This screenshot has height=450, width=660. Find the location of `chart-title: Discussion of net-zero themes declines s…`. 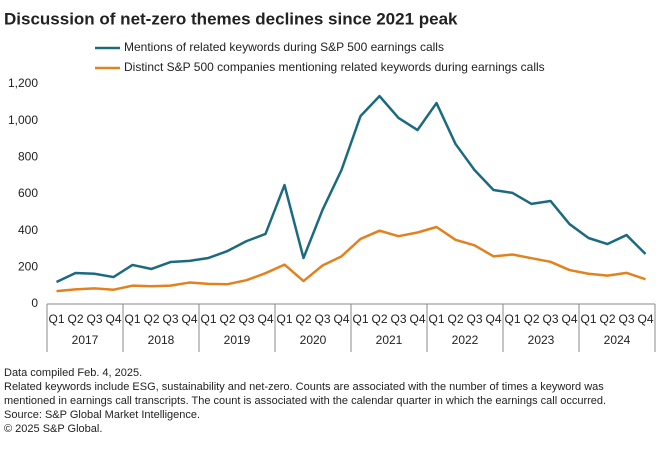

chart-title: Discussion of net-zero themes declines s… is located at coordinates (231, 18).